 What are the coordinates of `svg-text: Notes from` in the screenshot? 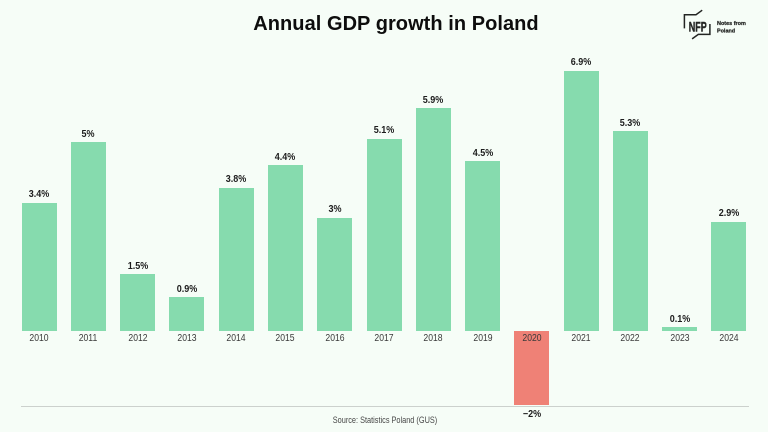 It's located at (731, 24).